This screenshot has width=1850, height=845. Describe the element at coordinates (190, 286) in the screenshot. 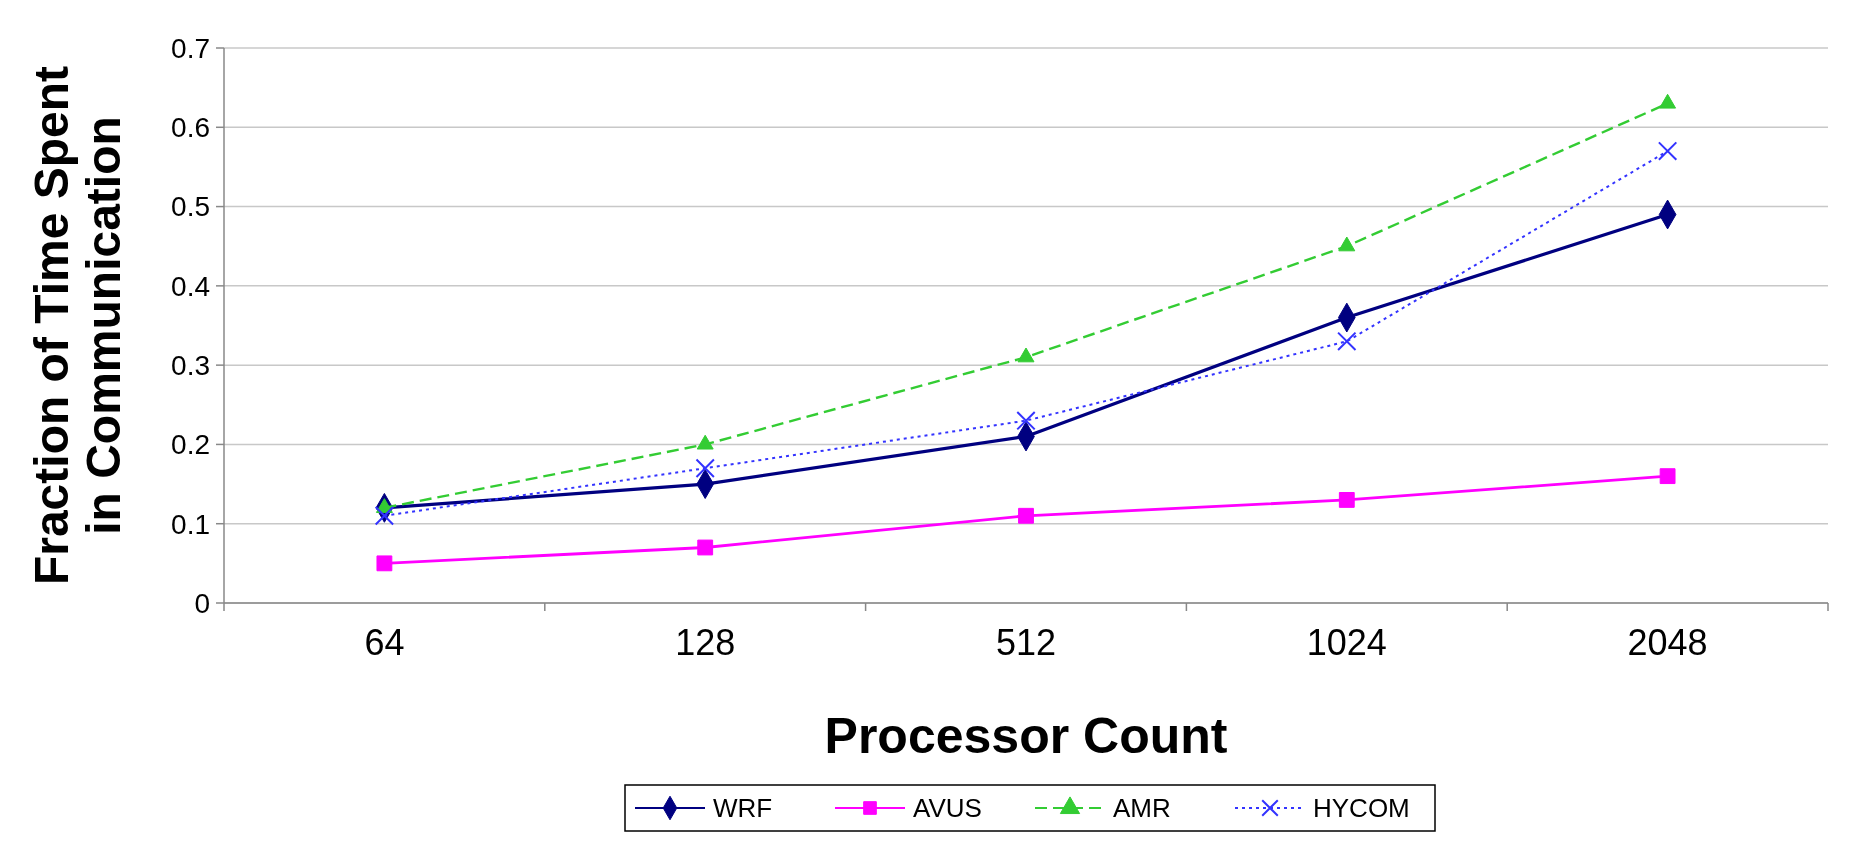

I see `y-tick-label: 0.4` at that location.